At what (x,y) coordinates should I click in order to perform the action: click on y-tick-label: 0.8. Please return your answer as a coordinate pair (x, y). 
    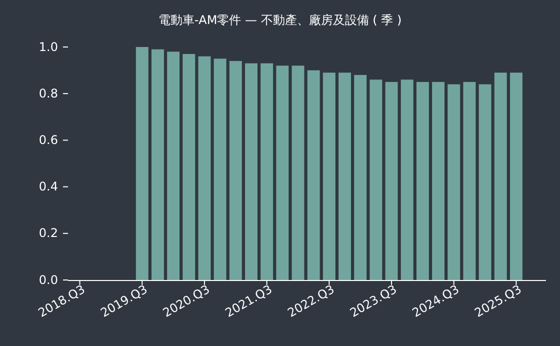
    Looking at the image, I should click on (48, 93).